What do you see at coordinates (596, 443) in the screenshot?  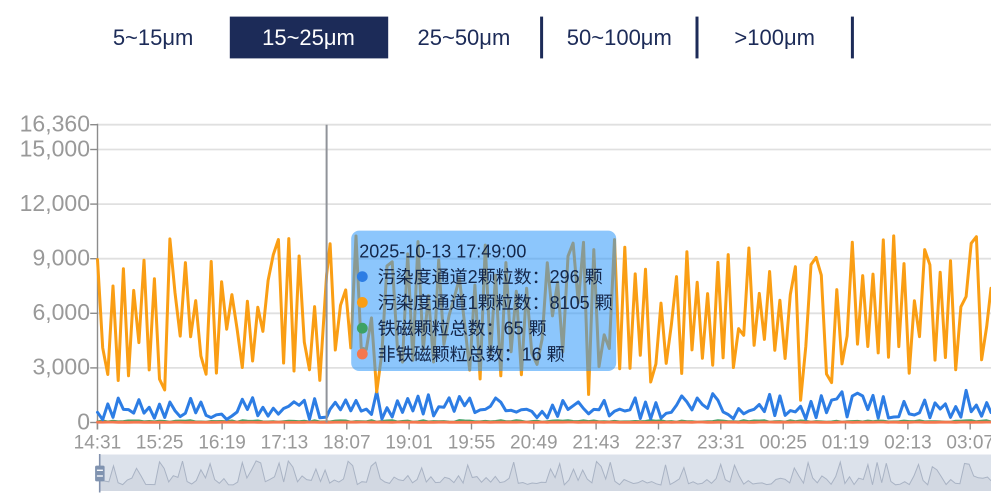 I see `svg-text: 21:43` at bounding box center [596, 443].